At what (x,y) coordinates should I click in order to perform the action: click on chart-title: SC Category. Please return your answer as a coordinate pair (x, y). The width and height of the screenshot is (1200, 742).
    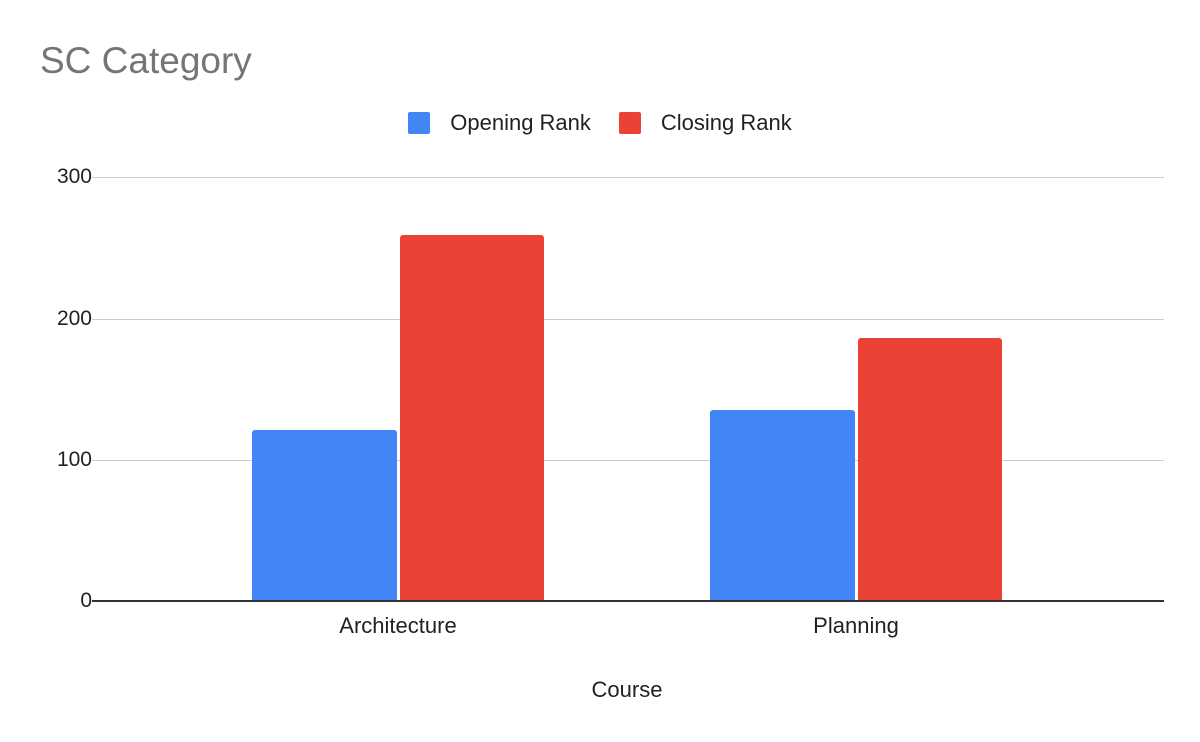
    Looking at the image, I should click on (146, 60).